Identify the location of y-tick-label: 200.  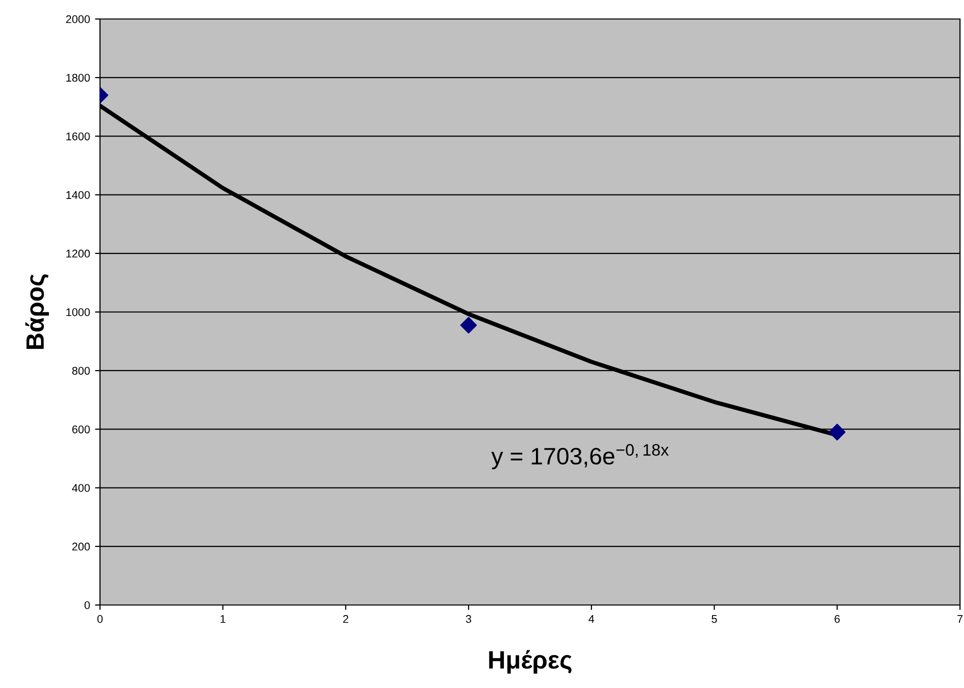
(81, 546).